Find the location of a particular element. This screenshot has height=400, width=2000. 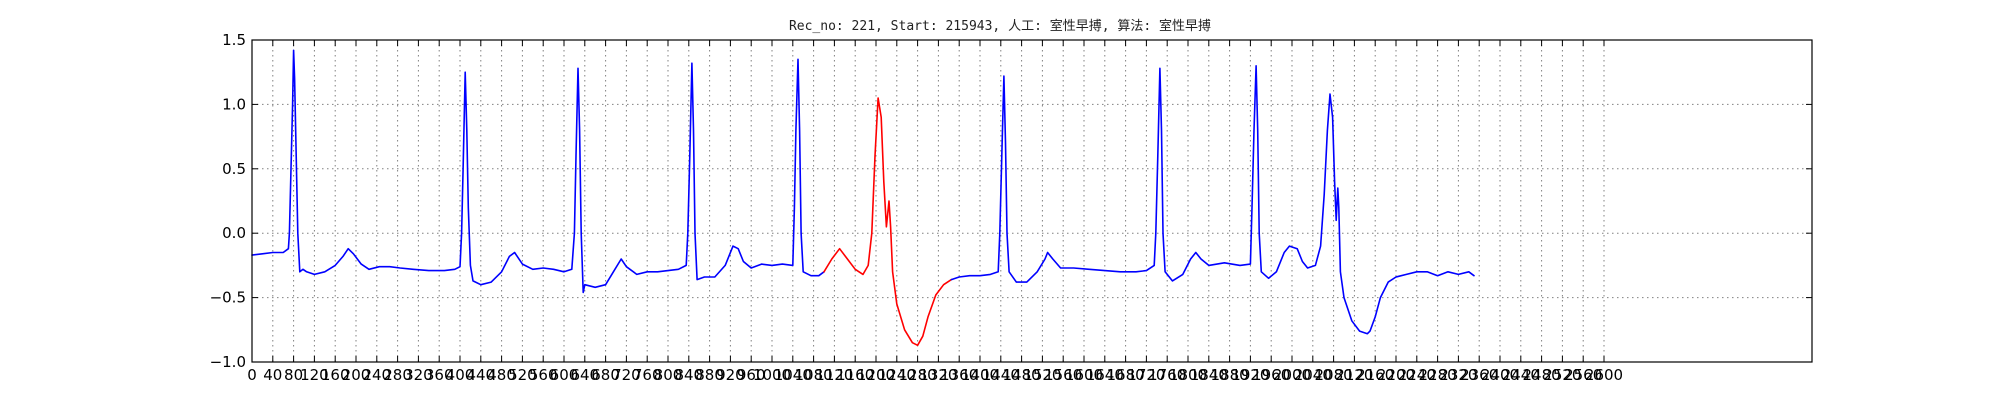

x-tick-label: 600 is located at coordinates (564, 375).